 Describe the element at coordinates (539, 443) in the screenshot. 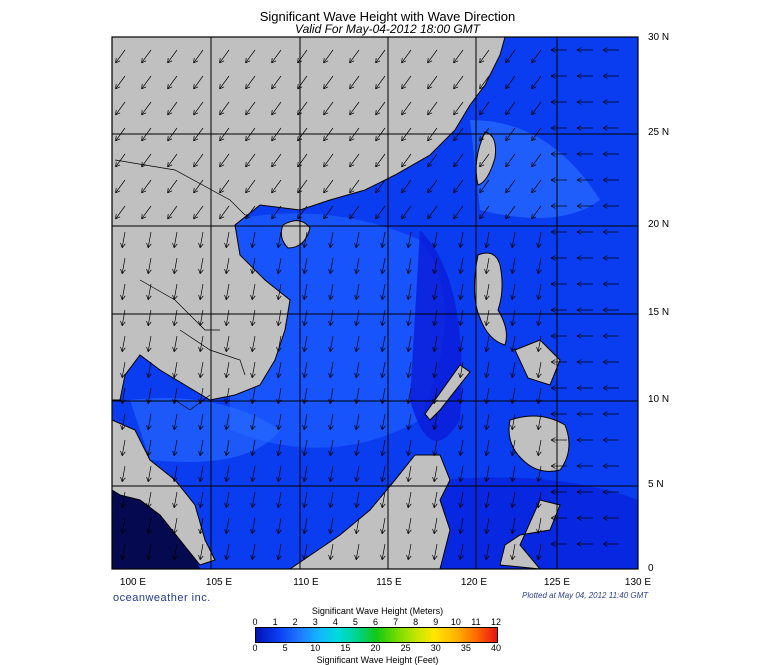

I see `mindanao-island` at that location.